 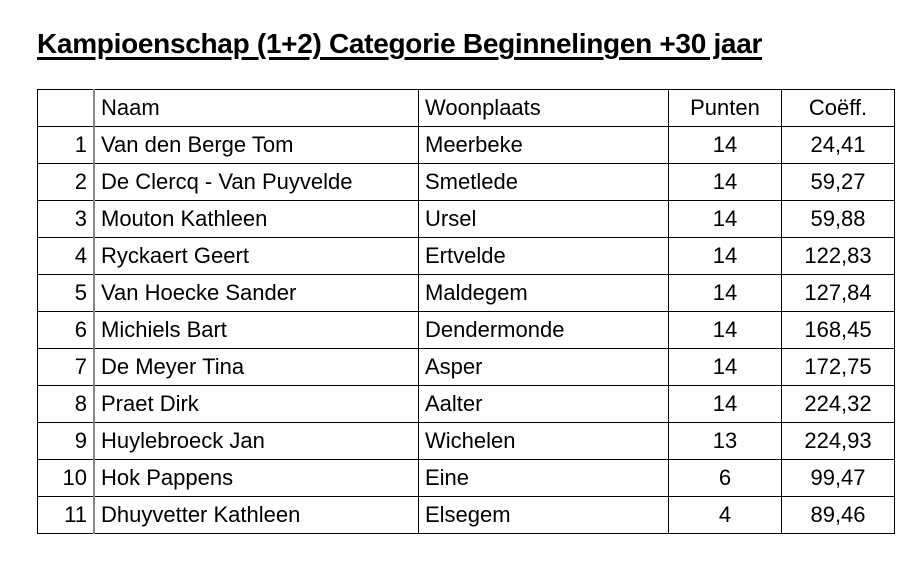 I want to click on cell-coefficient: 89,46, so click(x=838, y=515).